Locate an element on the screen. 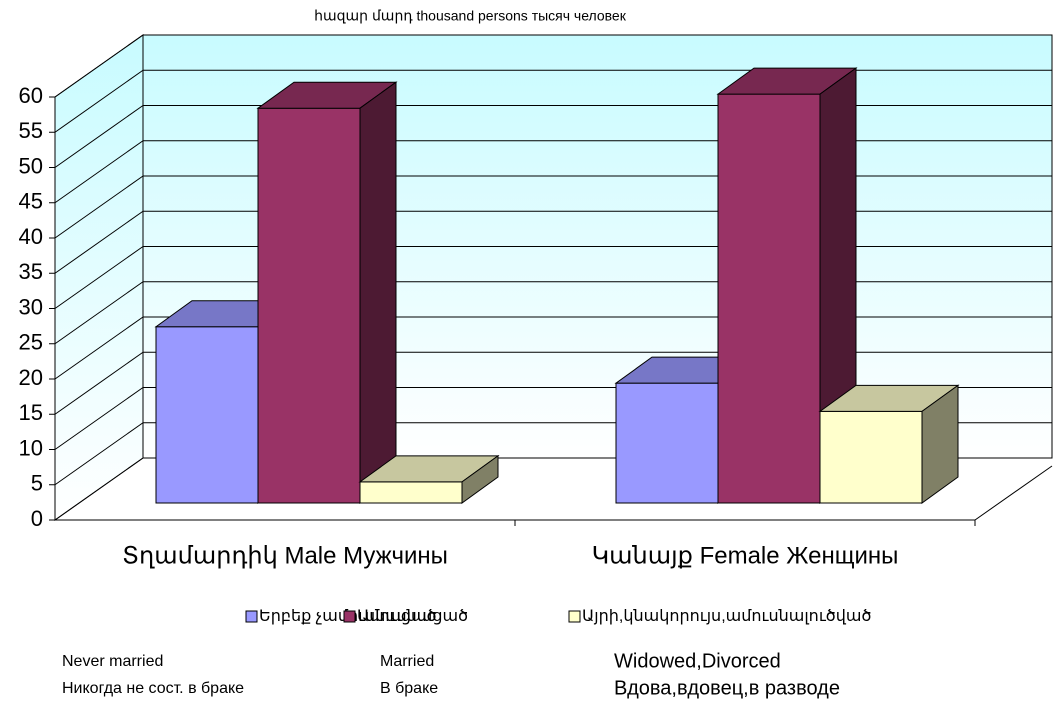  x-tick-label: Տղամարդիկ Male Мужчины is located at coordinates (285, 555).